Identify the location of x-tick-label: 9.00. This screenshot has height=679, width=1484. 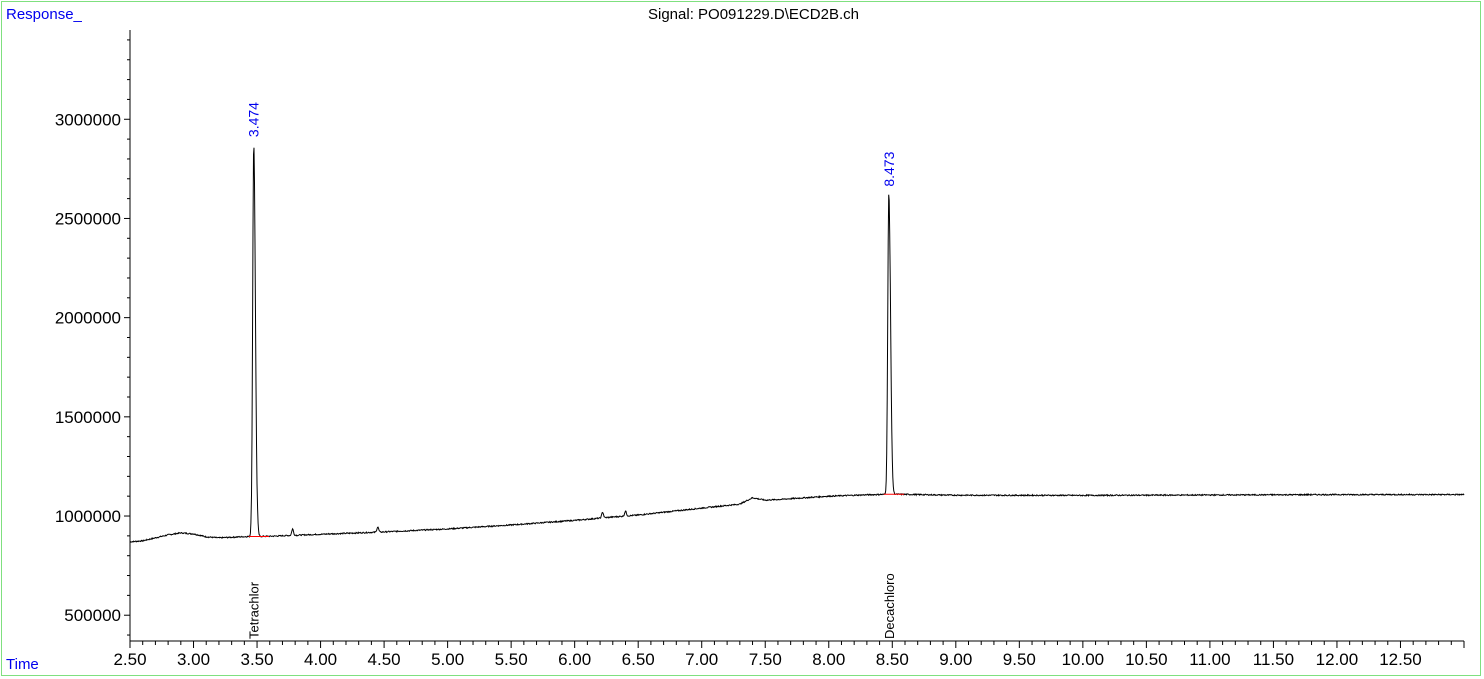
(955, 659).